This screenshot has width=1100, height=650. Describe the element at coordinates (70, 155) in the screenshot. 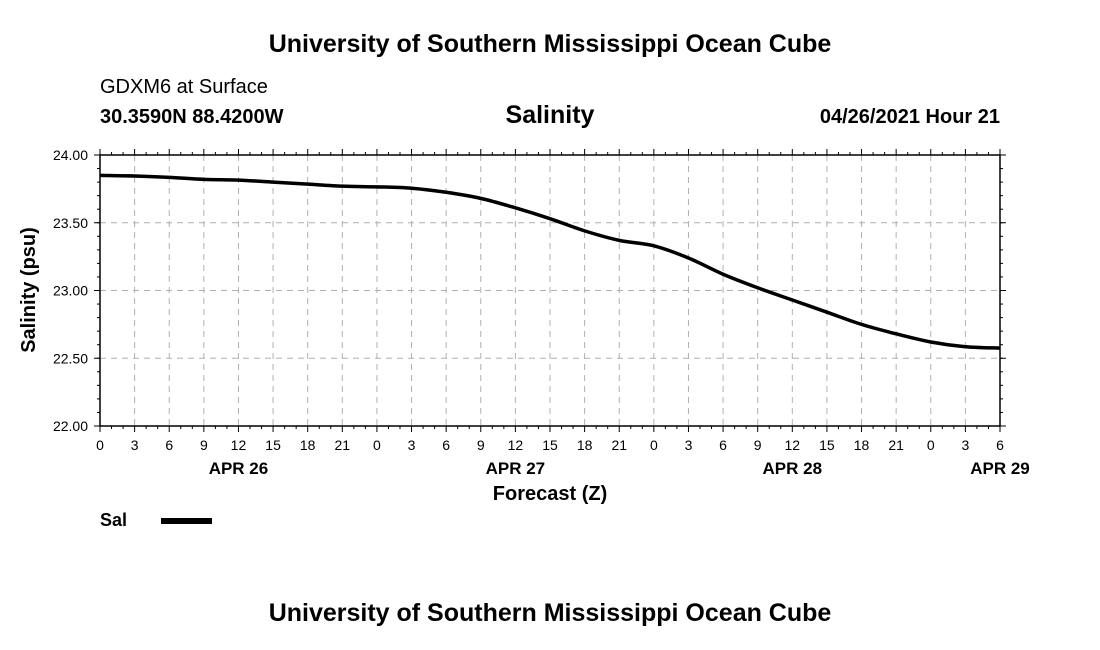

I see `y-tick-label: 24.00` at that location.